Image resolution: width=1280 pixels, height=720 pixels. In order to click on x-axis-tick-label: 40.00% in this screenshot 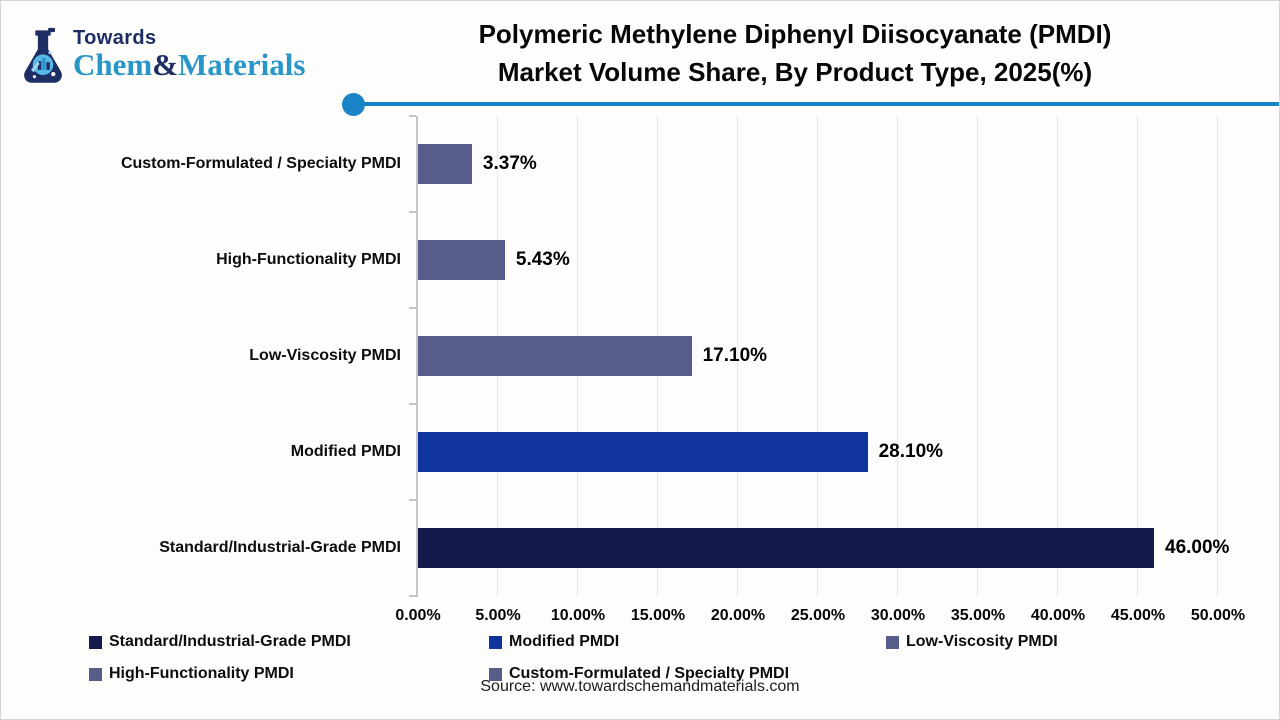, I will do `click(1058, 615)`.